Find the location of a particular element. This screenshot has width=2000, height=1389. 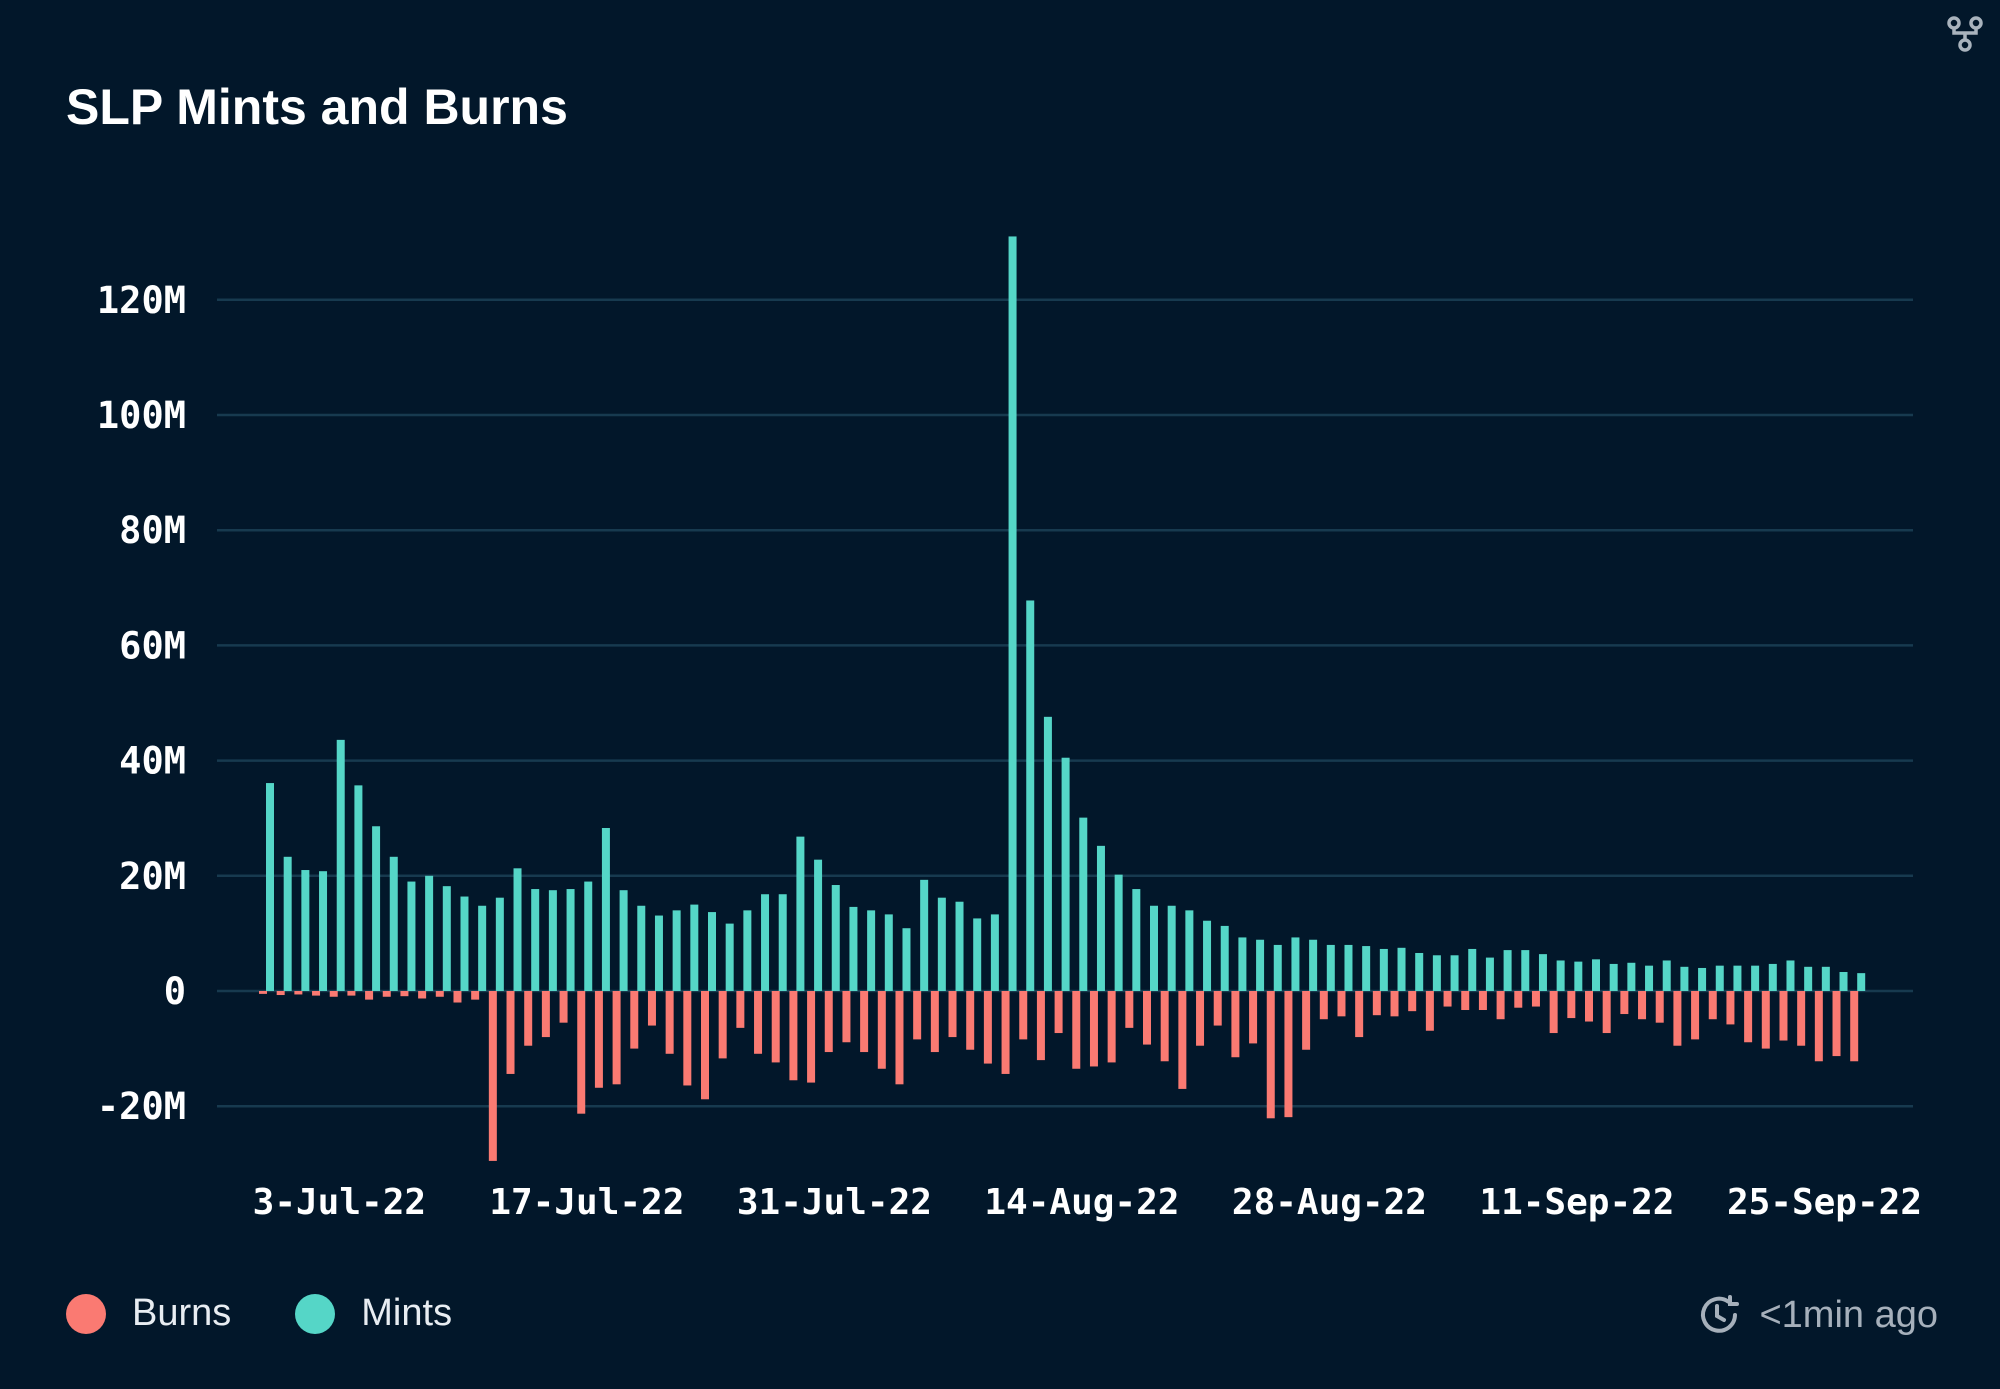

fork-icon is located at coordinates (1965, 34).